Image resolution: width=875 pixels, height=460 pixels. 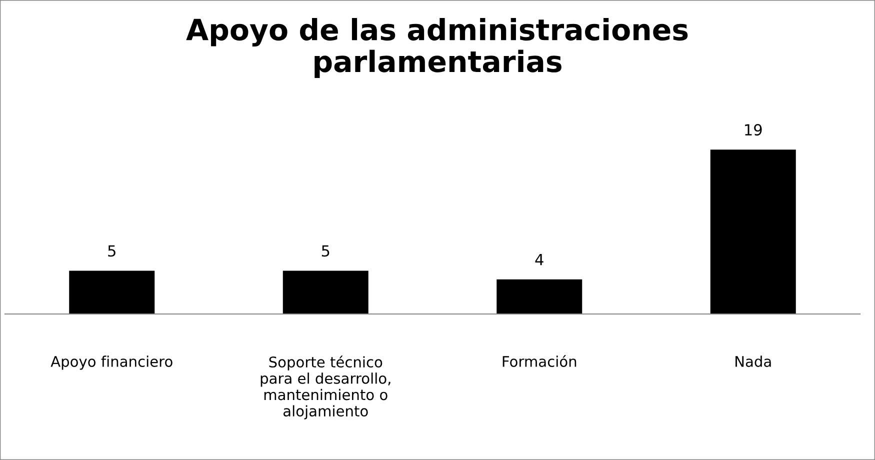 I want to click on x-tick-label: Soporte técnico para el desarrollo, mantenimiento o alojamiento, so click(x=325, y=388).